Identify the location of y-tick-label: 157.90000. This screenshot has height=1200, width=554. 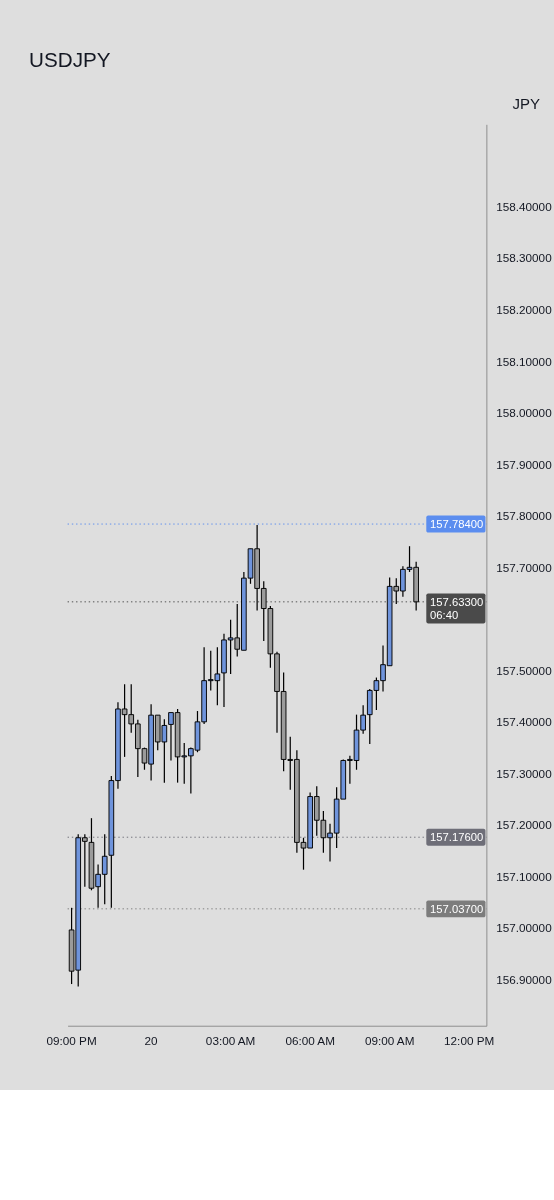
(524, 464).